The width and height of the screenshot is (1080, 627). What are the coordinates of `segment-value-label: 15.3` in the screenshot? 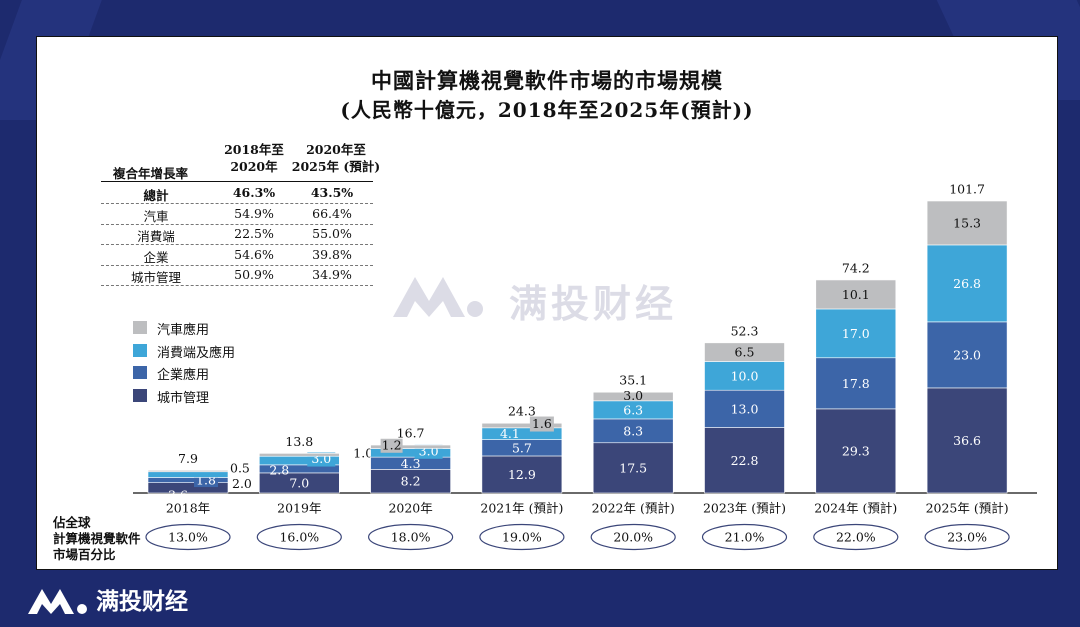 It's located at (967, 222).